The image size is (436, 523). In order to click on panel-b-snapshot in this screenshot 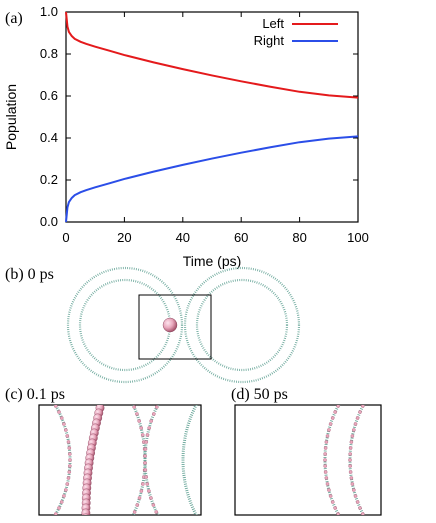, I will do `click(183, 325)`.